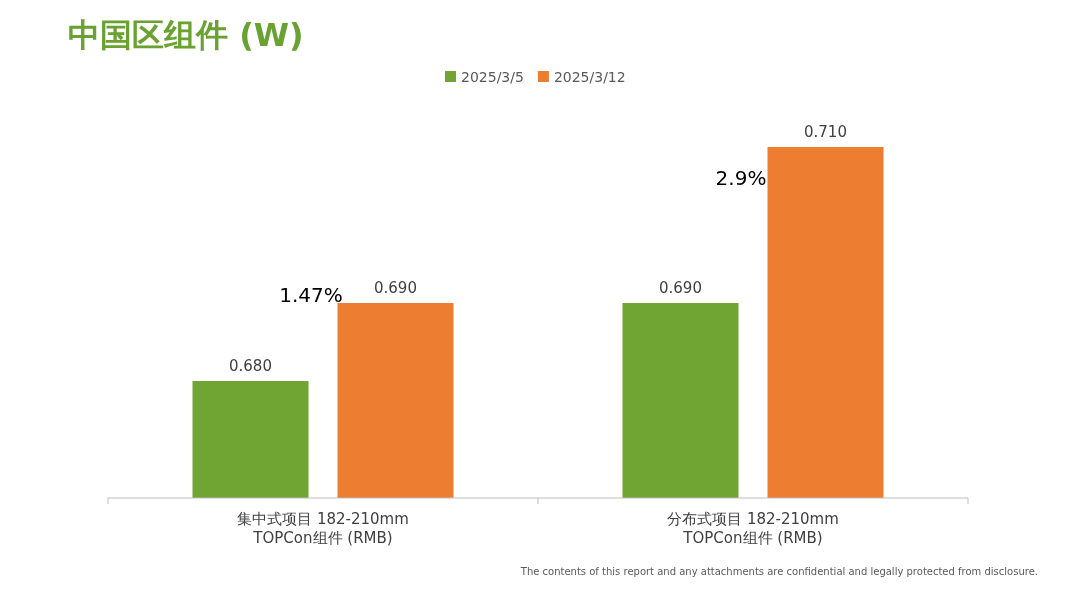 The height and width of the screenshot is (608, 1080). I want to click on legend-label: 2025/3/5, so click(492, 77).